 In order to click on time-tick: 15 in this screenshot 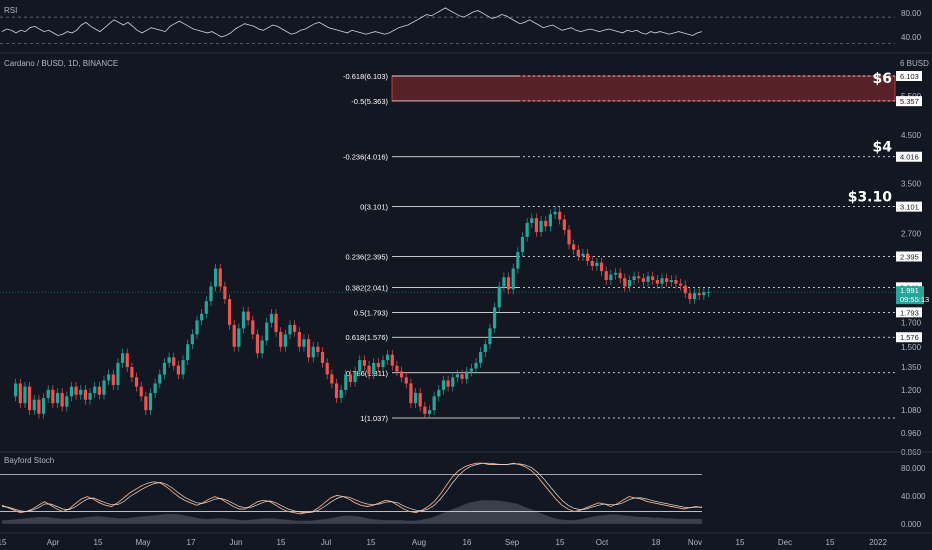, I will do `click(740, 542)`.